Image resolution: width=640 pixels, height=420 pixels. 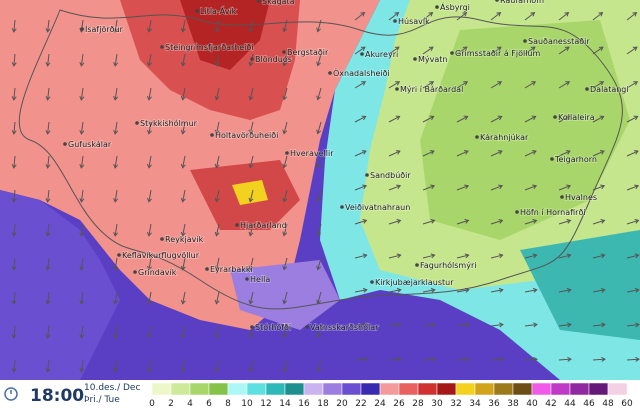 What do you see at coordinates (455, 404) in the screenshot?
I see `legend-label: 32` at bounding box center [455, 404].